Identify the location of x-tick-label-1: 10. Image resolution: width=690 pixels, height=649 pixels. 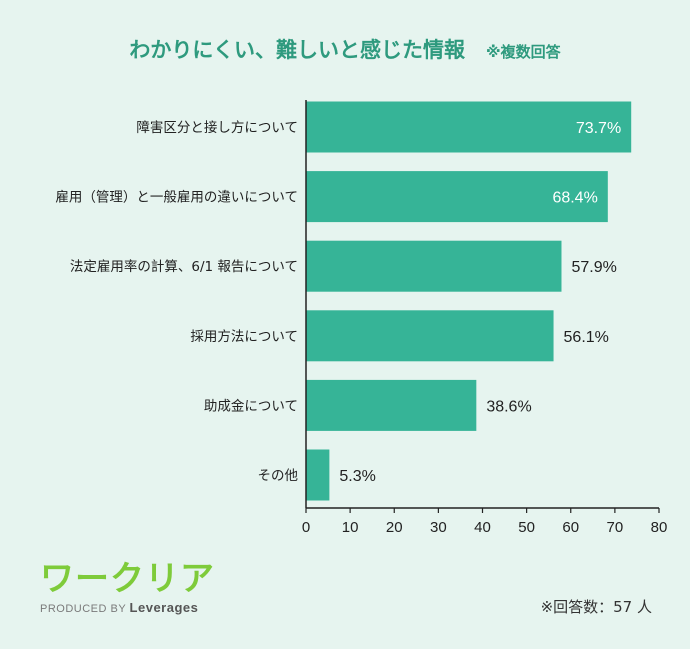
(350, 527).